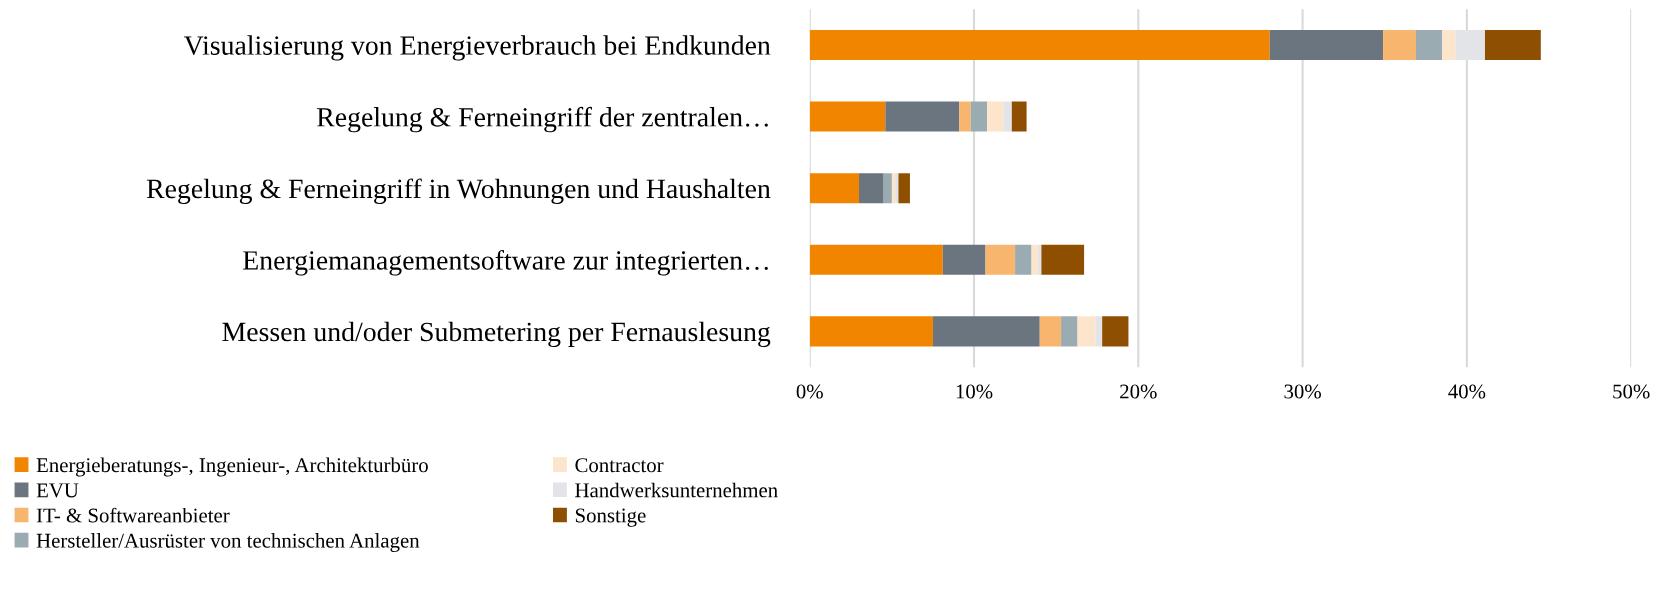  What do you see at coordinates (57, 490) in the screenshot?
I see `legend-label: EVU` at bounding box center [57, 490].